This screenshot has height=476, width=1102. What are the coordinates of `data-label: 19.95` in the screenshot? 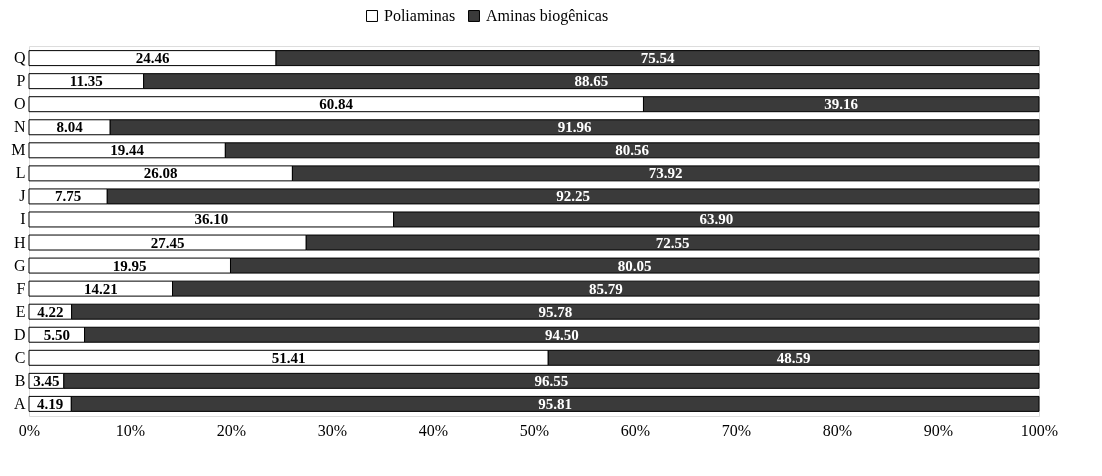 It's located at (129, 265).